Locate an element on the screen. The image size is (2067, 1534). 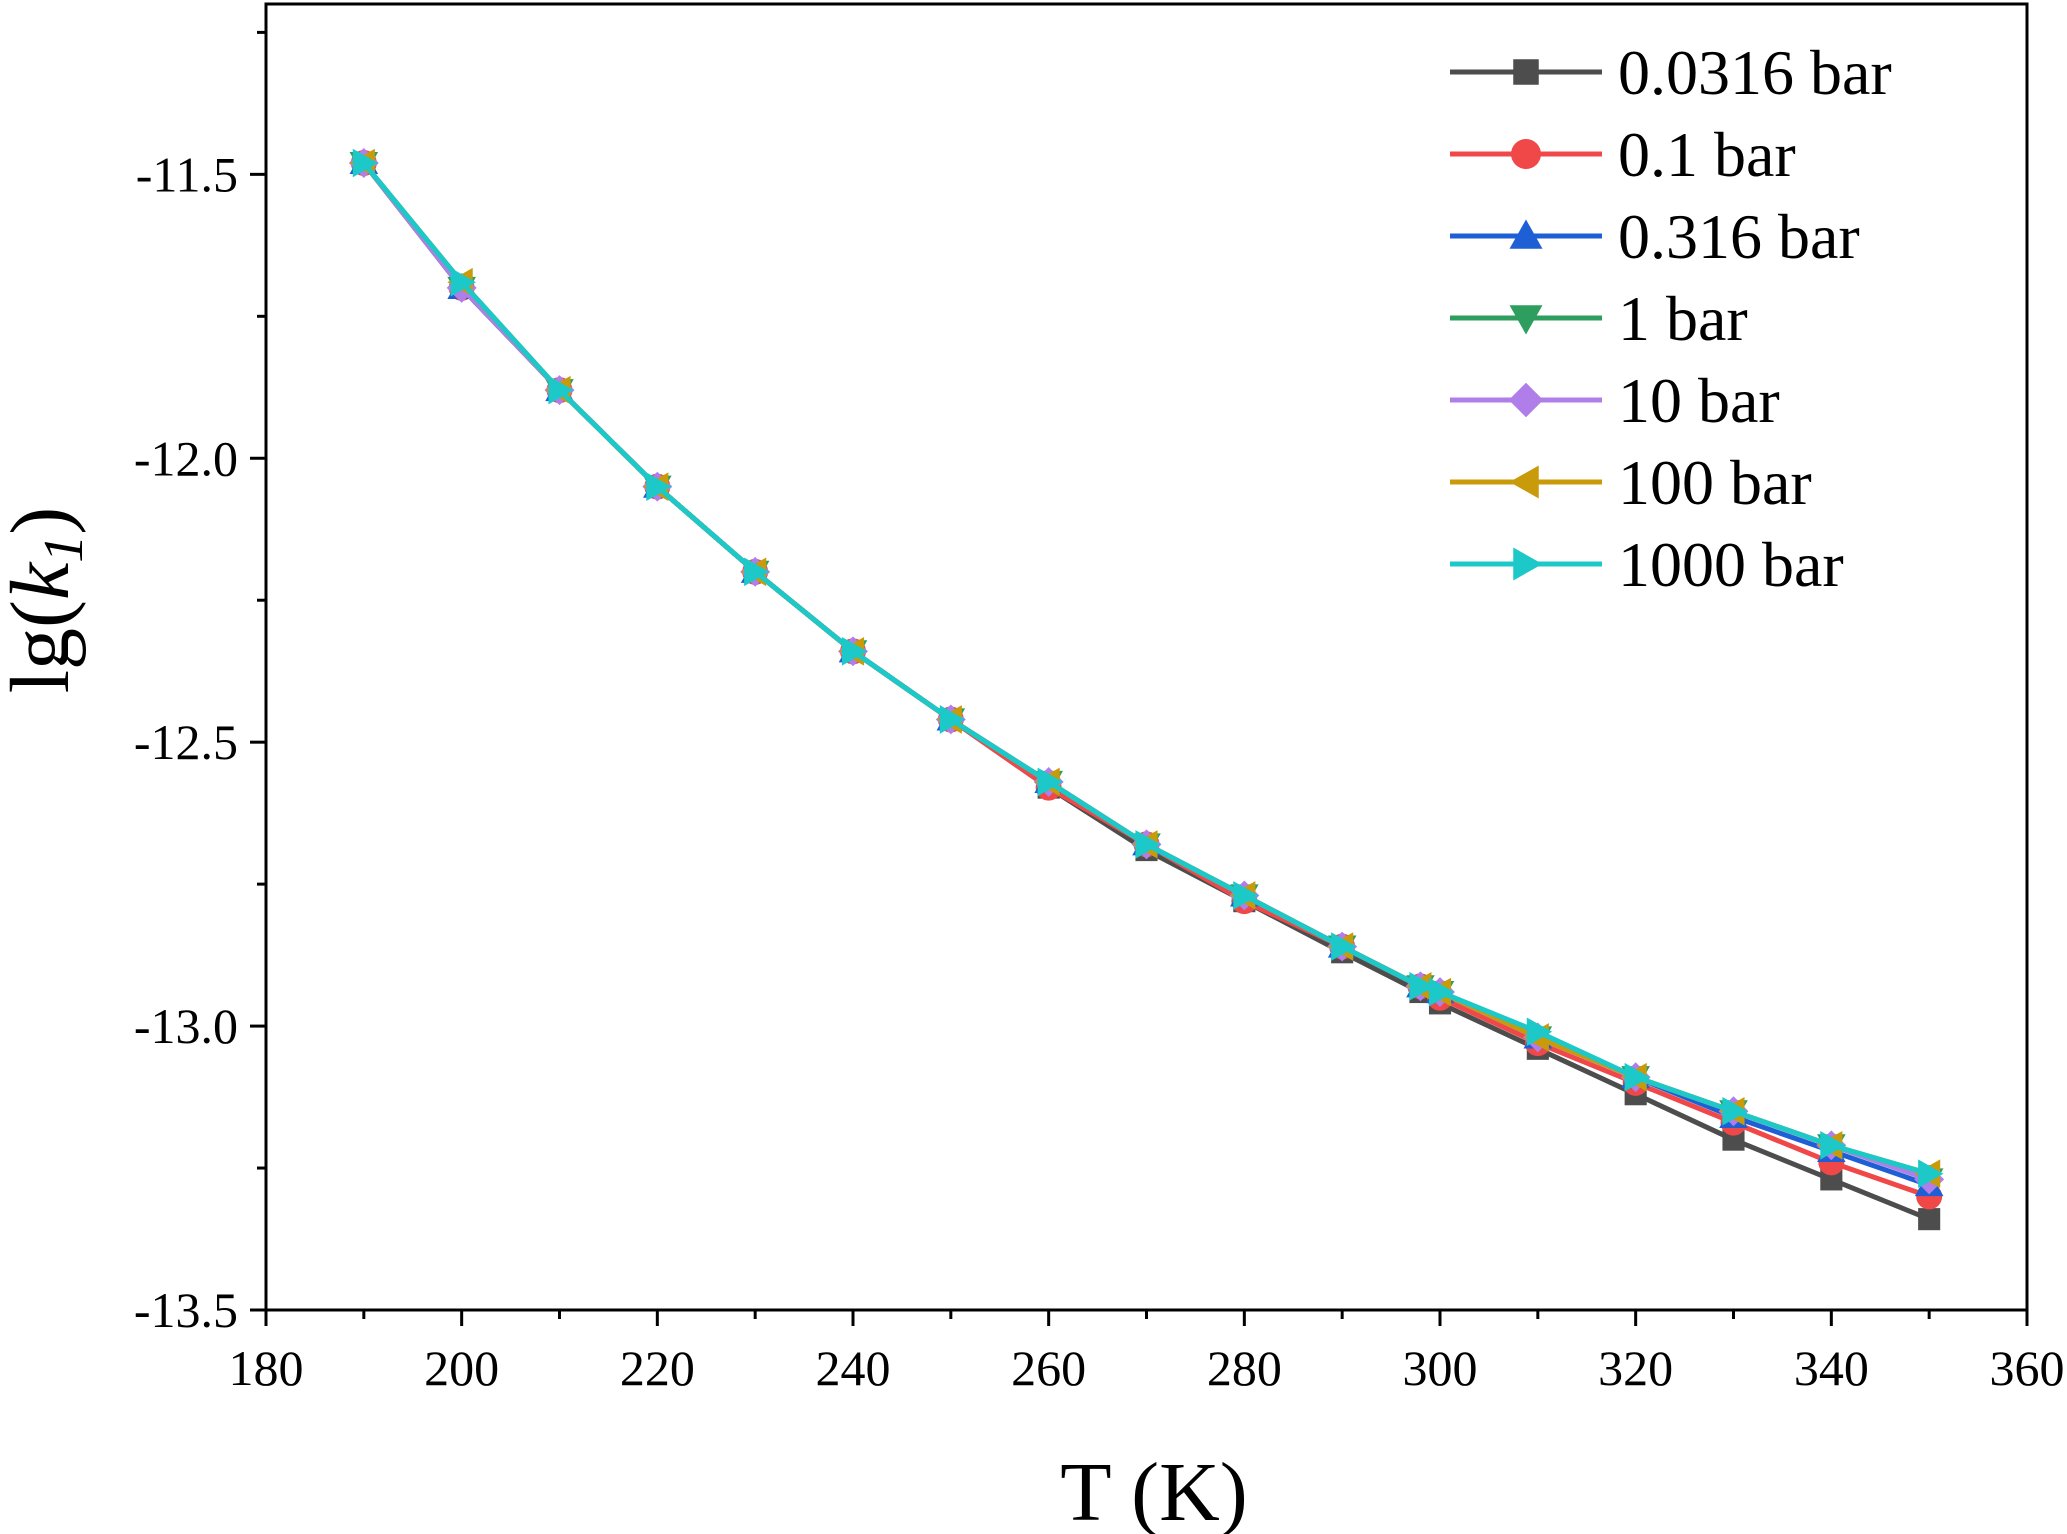
y-axis-title-prefix: lg( is located at coordinates (43, 646).